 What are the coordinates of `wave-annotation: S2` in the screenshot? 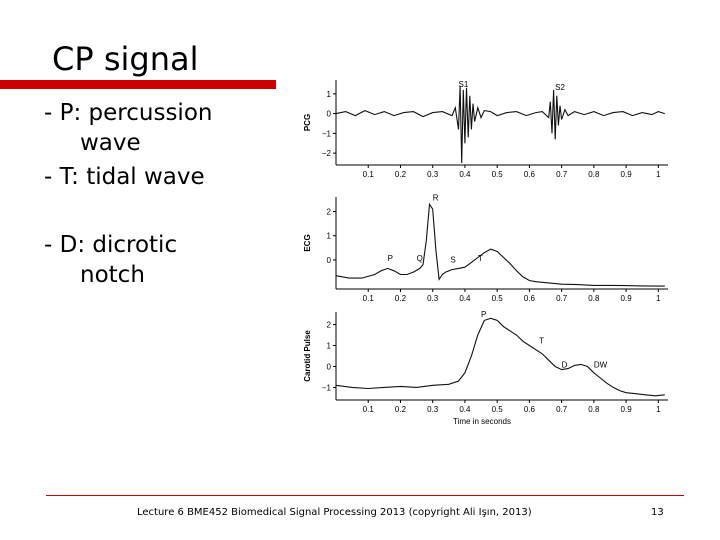 It's located at (560, 87).